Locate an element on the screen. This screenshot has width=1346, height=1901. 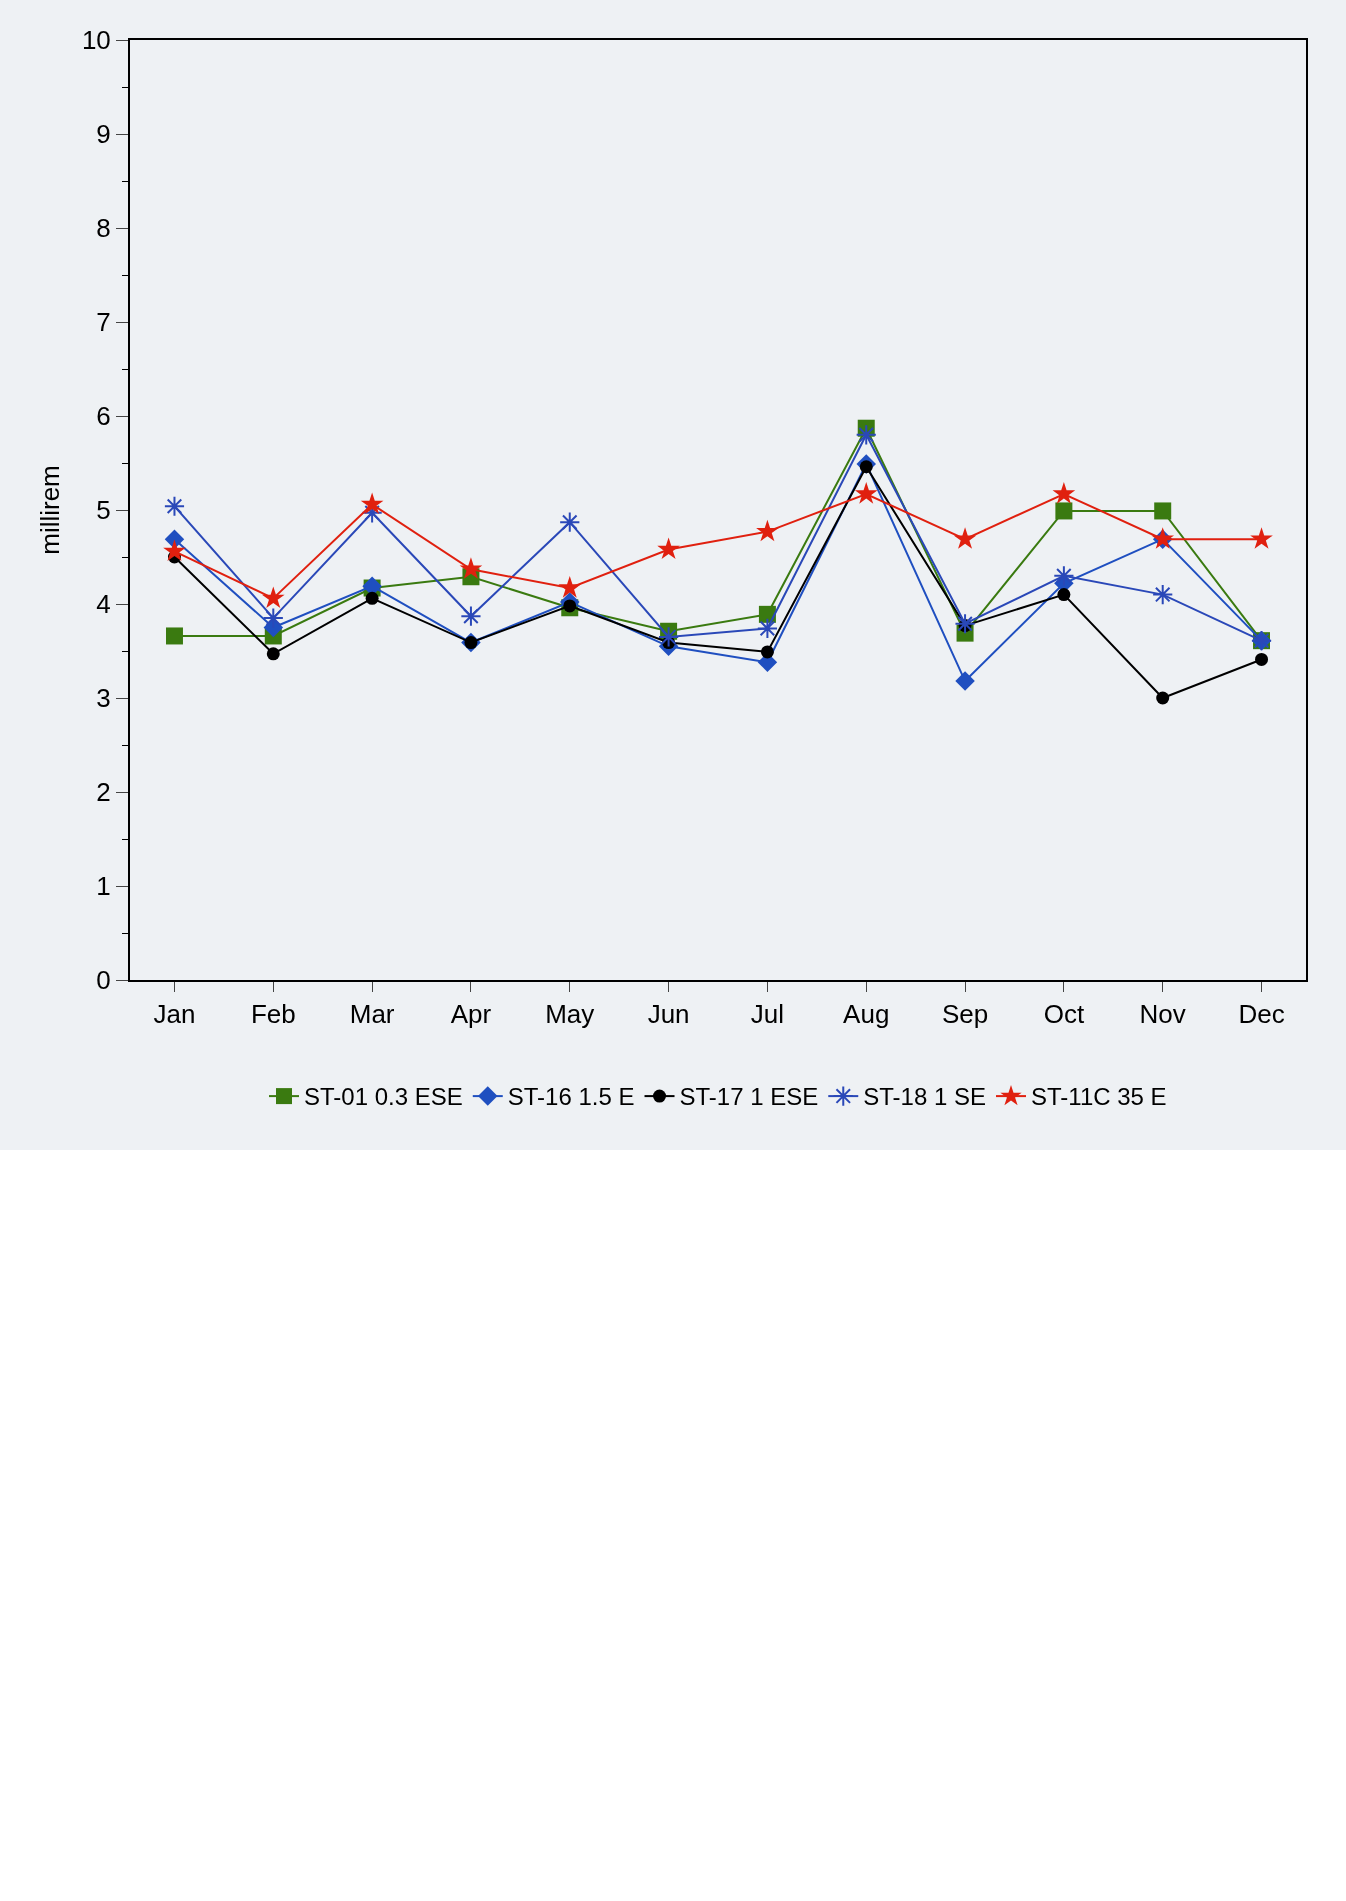
y-tick-label: 10 is located at coordinates (96, 40).